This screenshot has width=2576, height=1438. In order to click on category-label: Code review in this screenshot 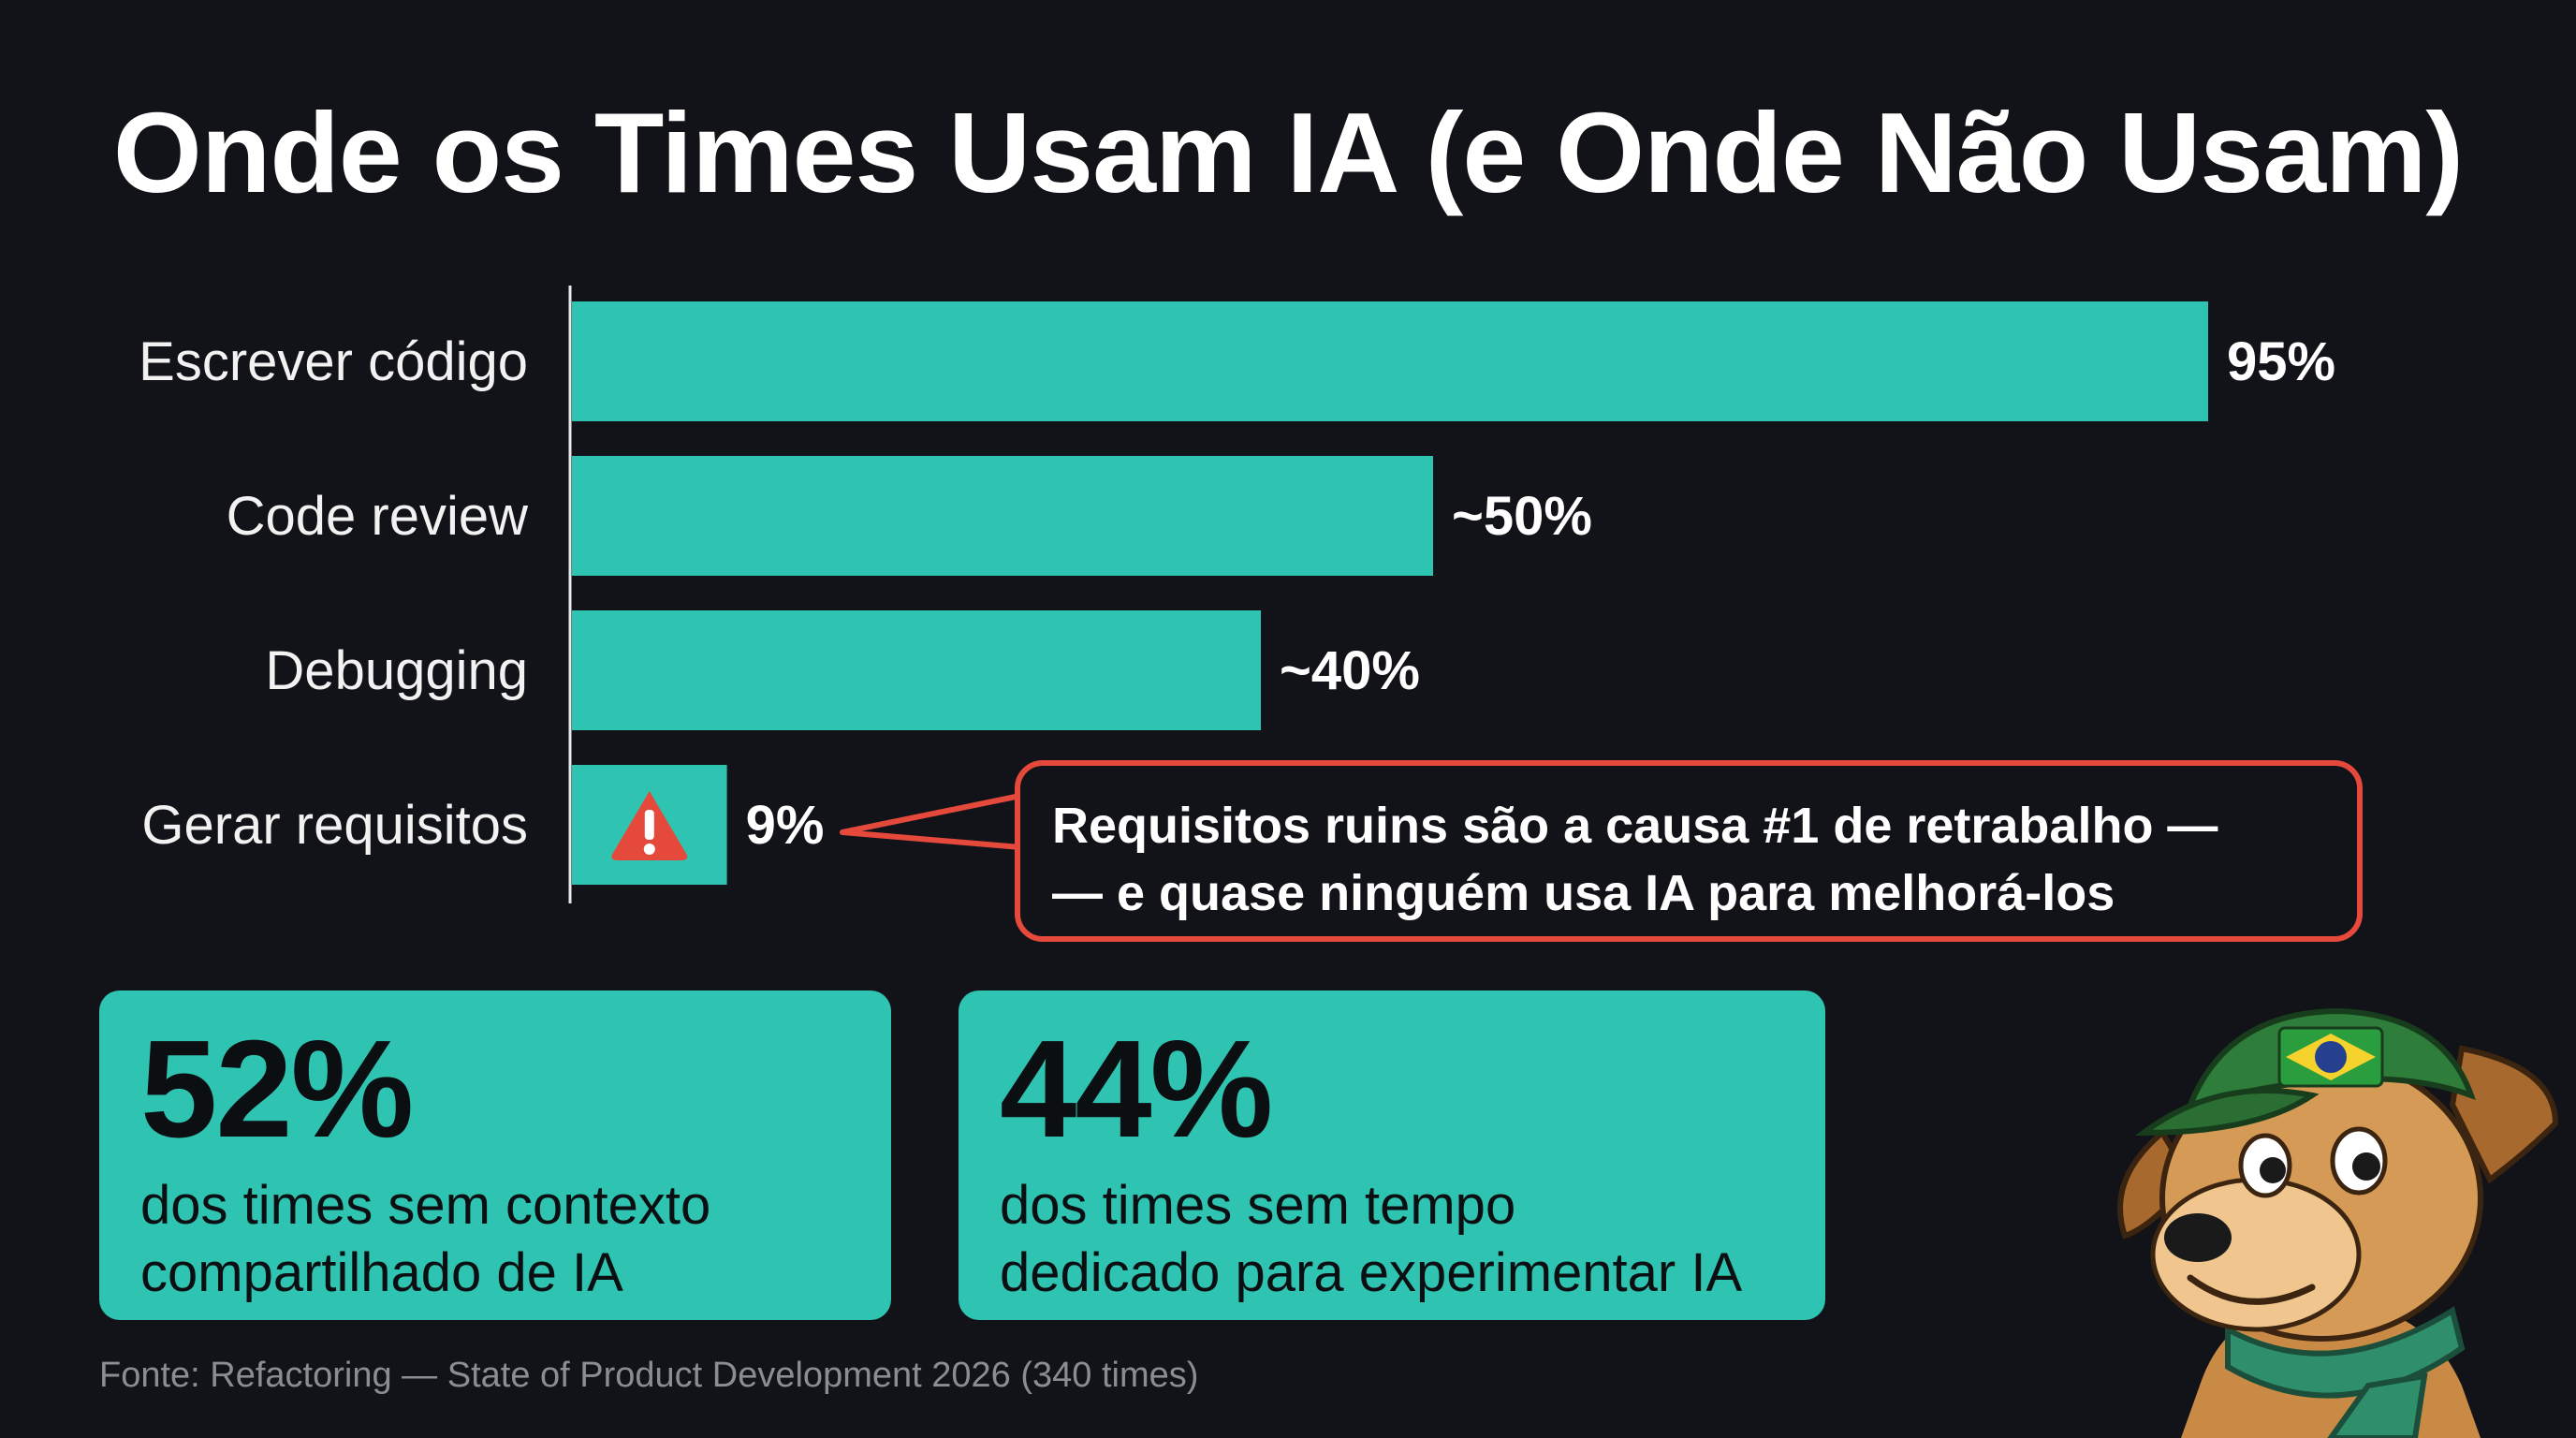, I will do `click(378, 516)`.